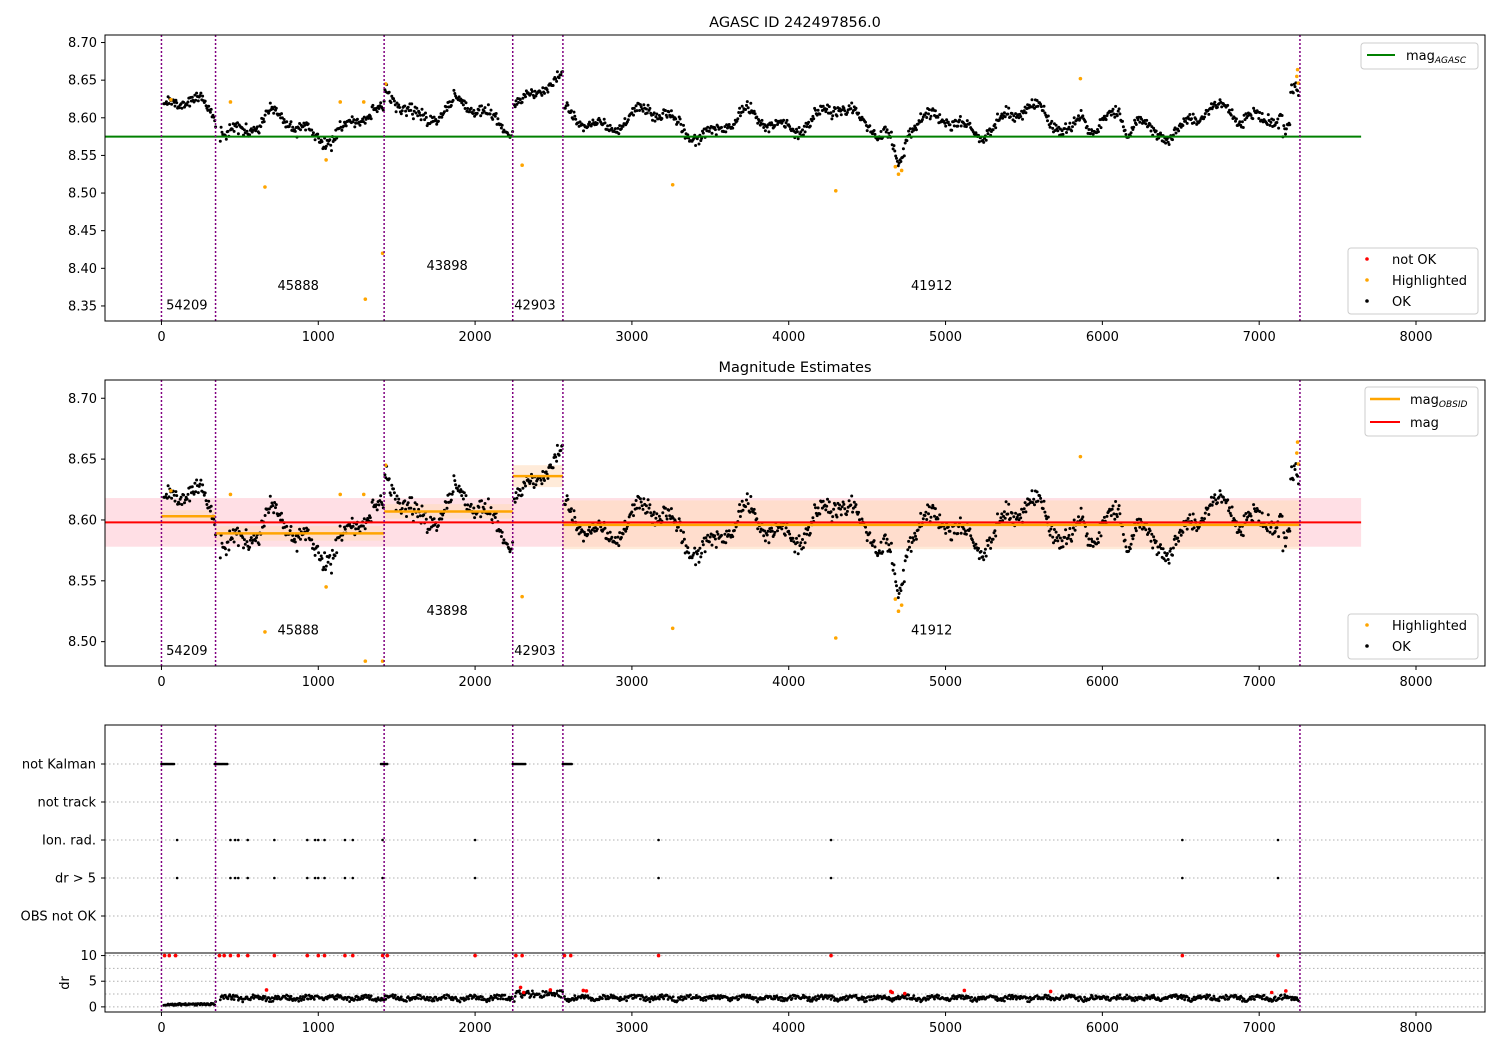  Describe the element at coordinates (324, 878) in the screenshot. I see `flag-point` at that location.